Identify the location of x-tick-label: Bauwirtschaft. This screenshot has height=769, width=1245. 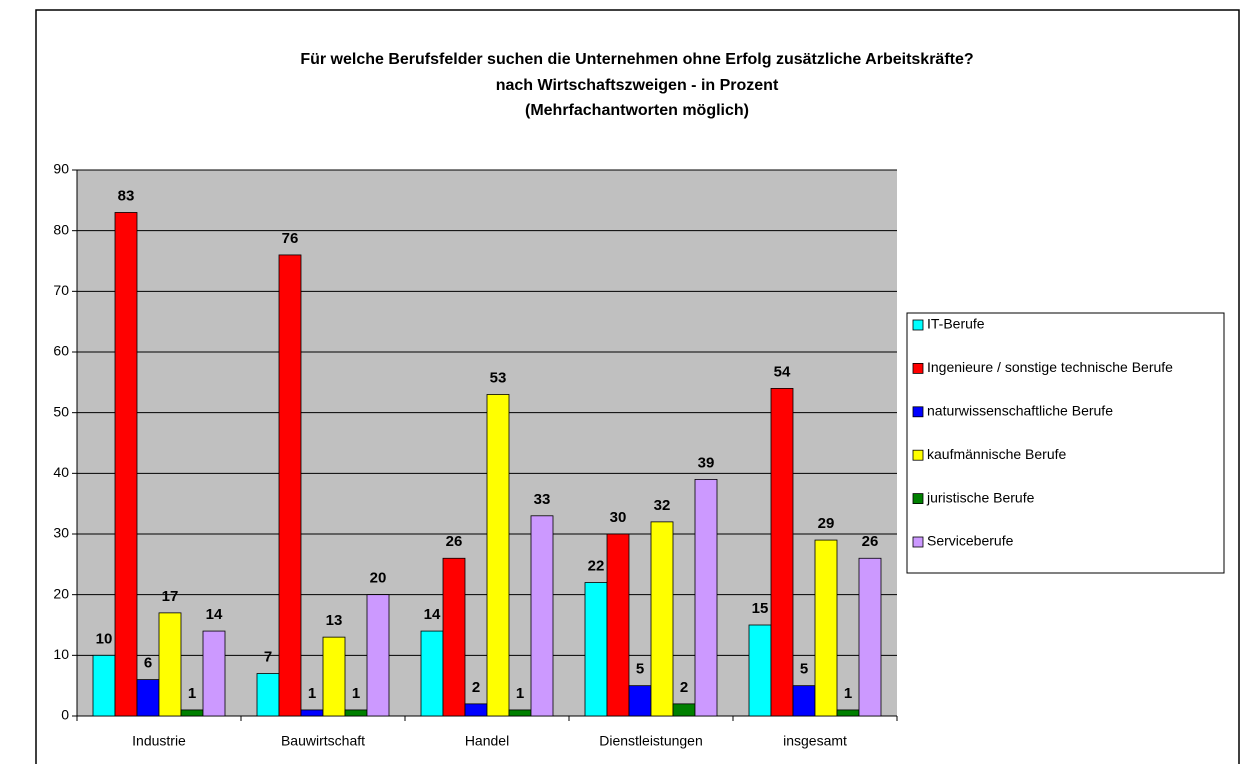
(323, 741).